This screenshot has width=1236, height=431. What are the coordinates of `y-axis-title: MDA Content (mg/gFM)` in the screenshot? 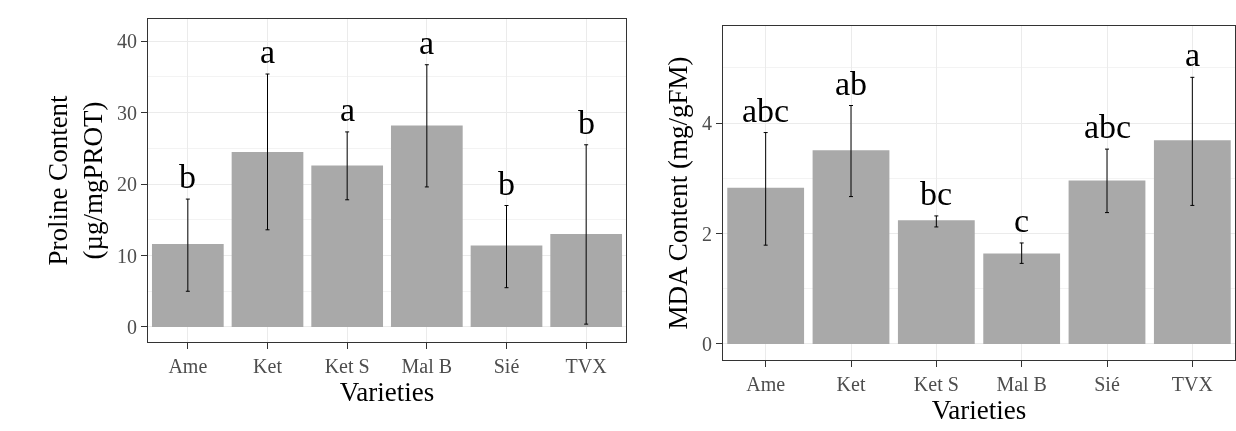 It's located at (678, 193).